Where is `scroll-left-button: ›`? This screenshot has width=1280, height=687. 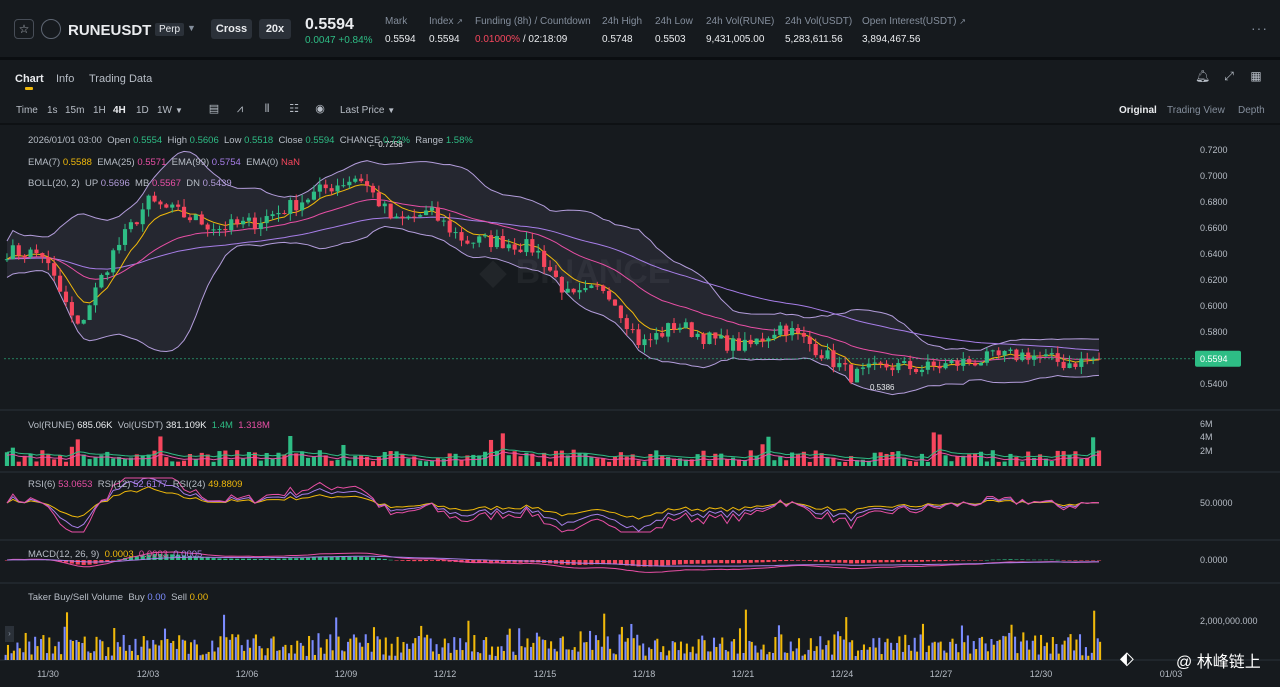
scroll-left-button: › is located at coordinates (9, 634).